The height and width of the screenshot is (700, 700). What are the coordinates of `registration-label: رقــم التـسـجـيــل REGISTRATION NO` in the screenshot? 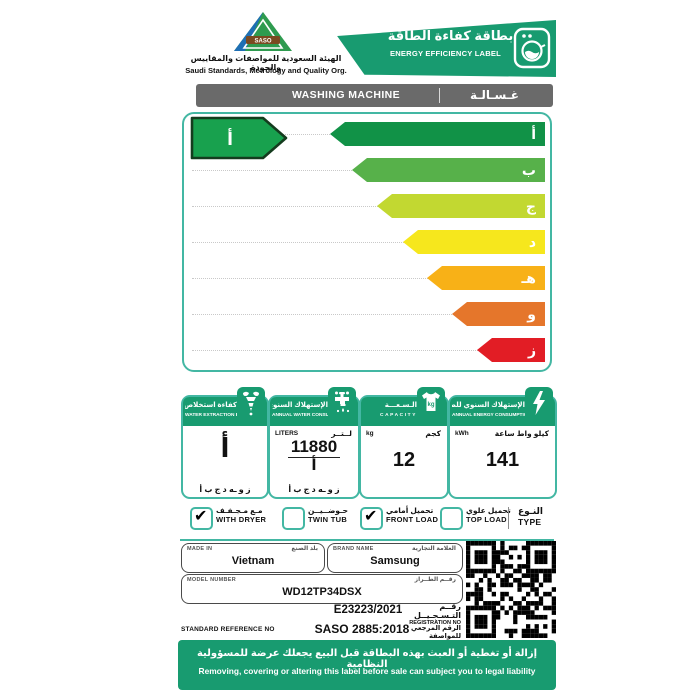 It's located at (430, 614).